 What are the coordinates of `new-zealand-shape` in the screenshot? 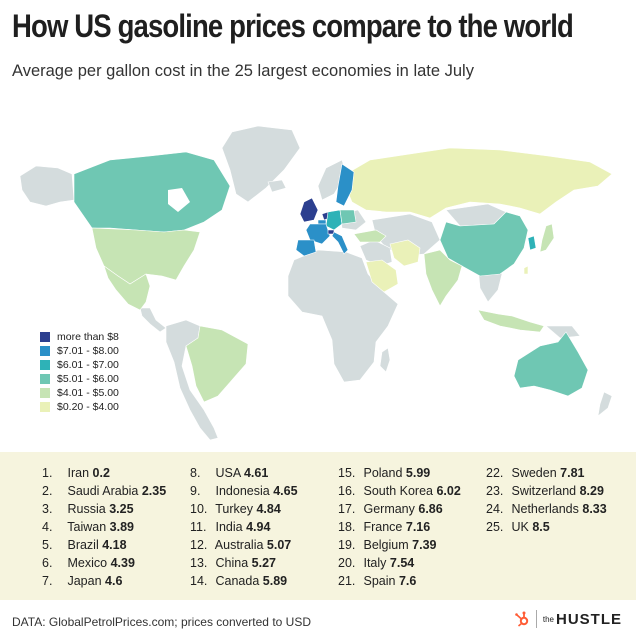 It's located at (605, 404).